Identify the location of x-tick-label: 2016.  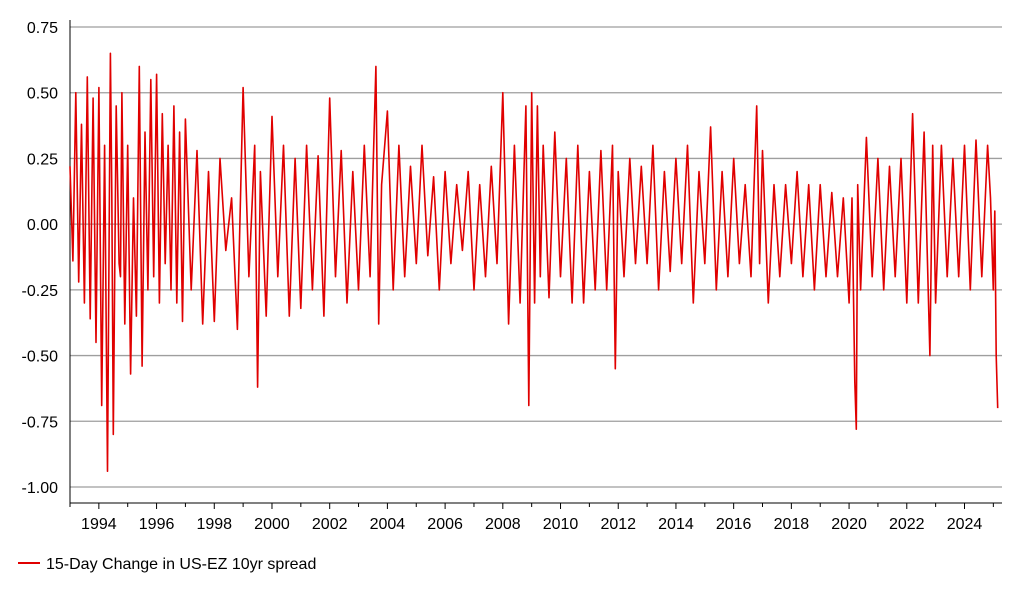
(734, 524).